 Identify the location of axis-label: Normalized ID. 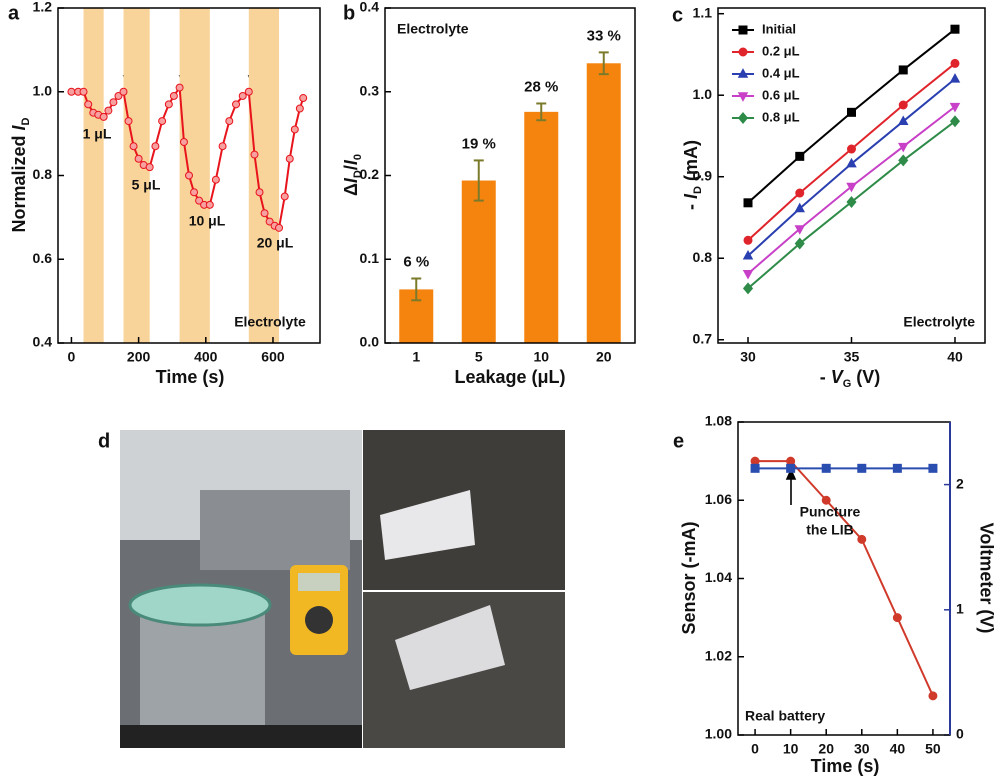
(20, 174).